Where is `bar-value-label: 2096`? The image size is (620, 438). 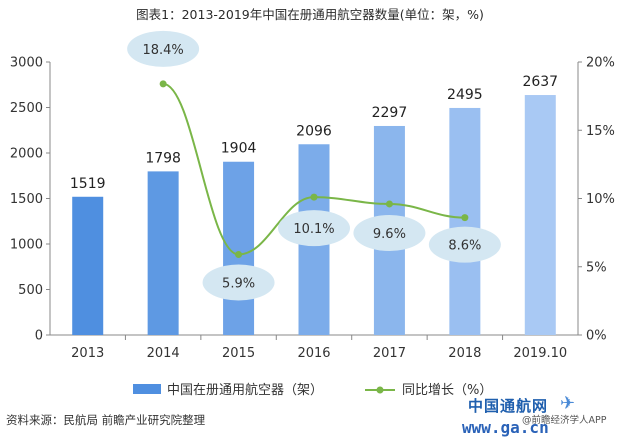
bar-value-label: 2096 is located at coordinates (314, 131).